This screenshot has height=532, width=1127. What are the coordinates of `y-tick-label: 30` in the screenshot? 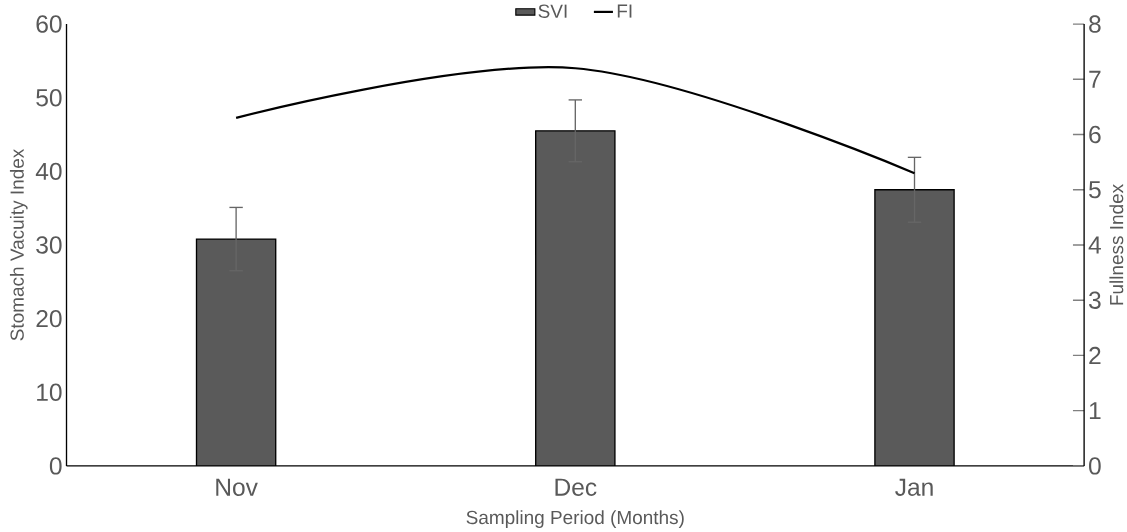 It's located at (49, 245).